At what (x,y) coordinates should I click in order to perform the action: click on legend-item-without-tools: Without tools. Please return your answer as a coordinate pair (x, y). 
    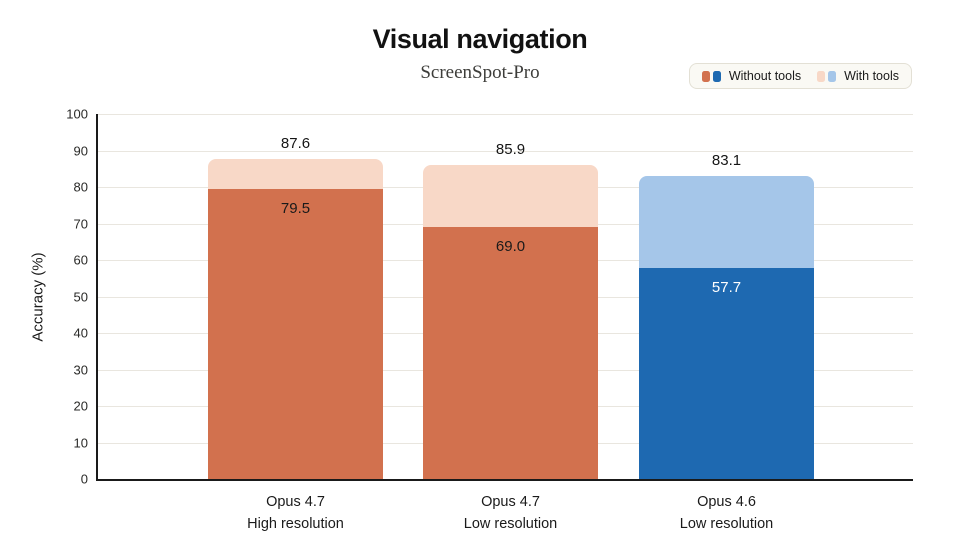
    Looking at the image, I should click on (751, 76).